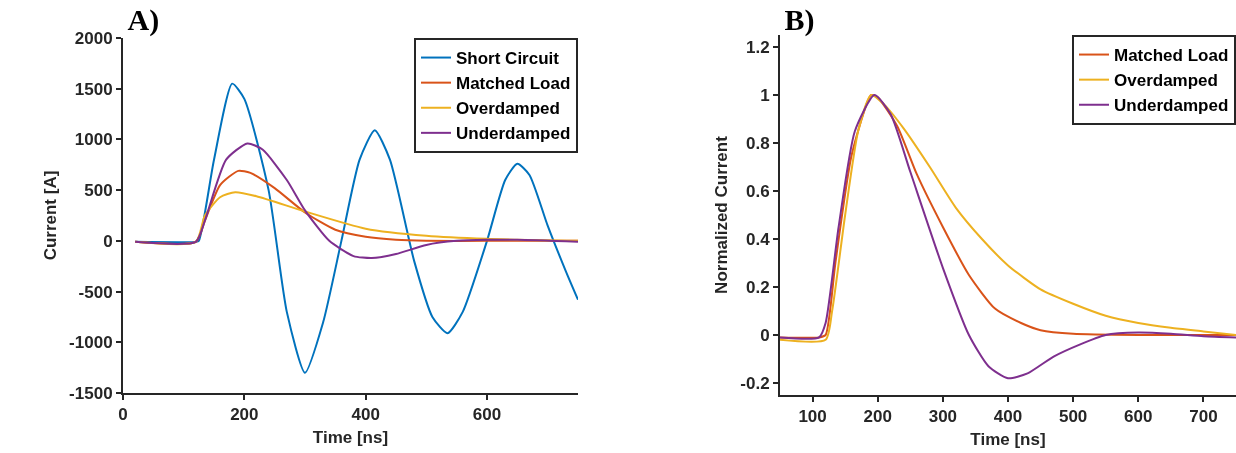 This screenshot has height=453, width=1236. Describe the element at coordinates (98, 191) in the screenshot. I see `y-tick-label: 500` at that location.